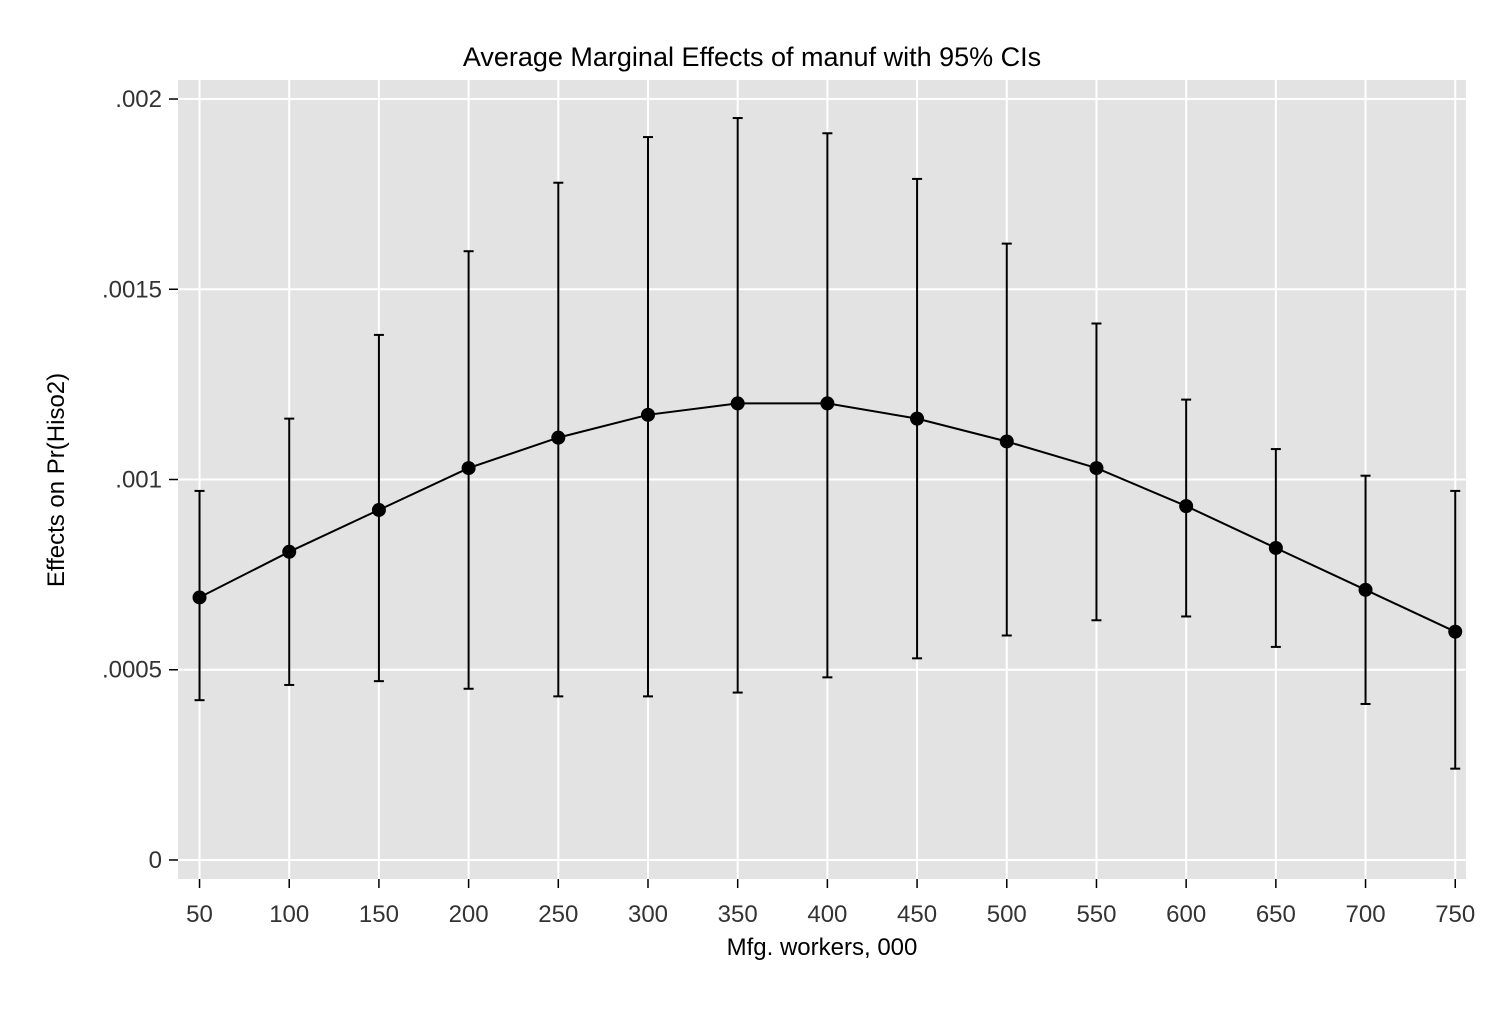 Image resolution: width=1506 pixels, height=1009 pixels. Describe the element at coordinates (648, 914) in the screenshot. I see `x-tick-label: 300` at that location.